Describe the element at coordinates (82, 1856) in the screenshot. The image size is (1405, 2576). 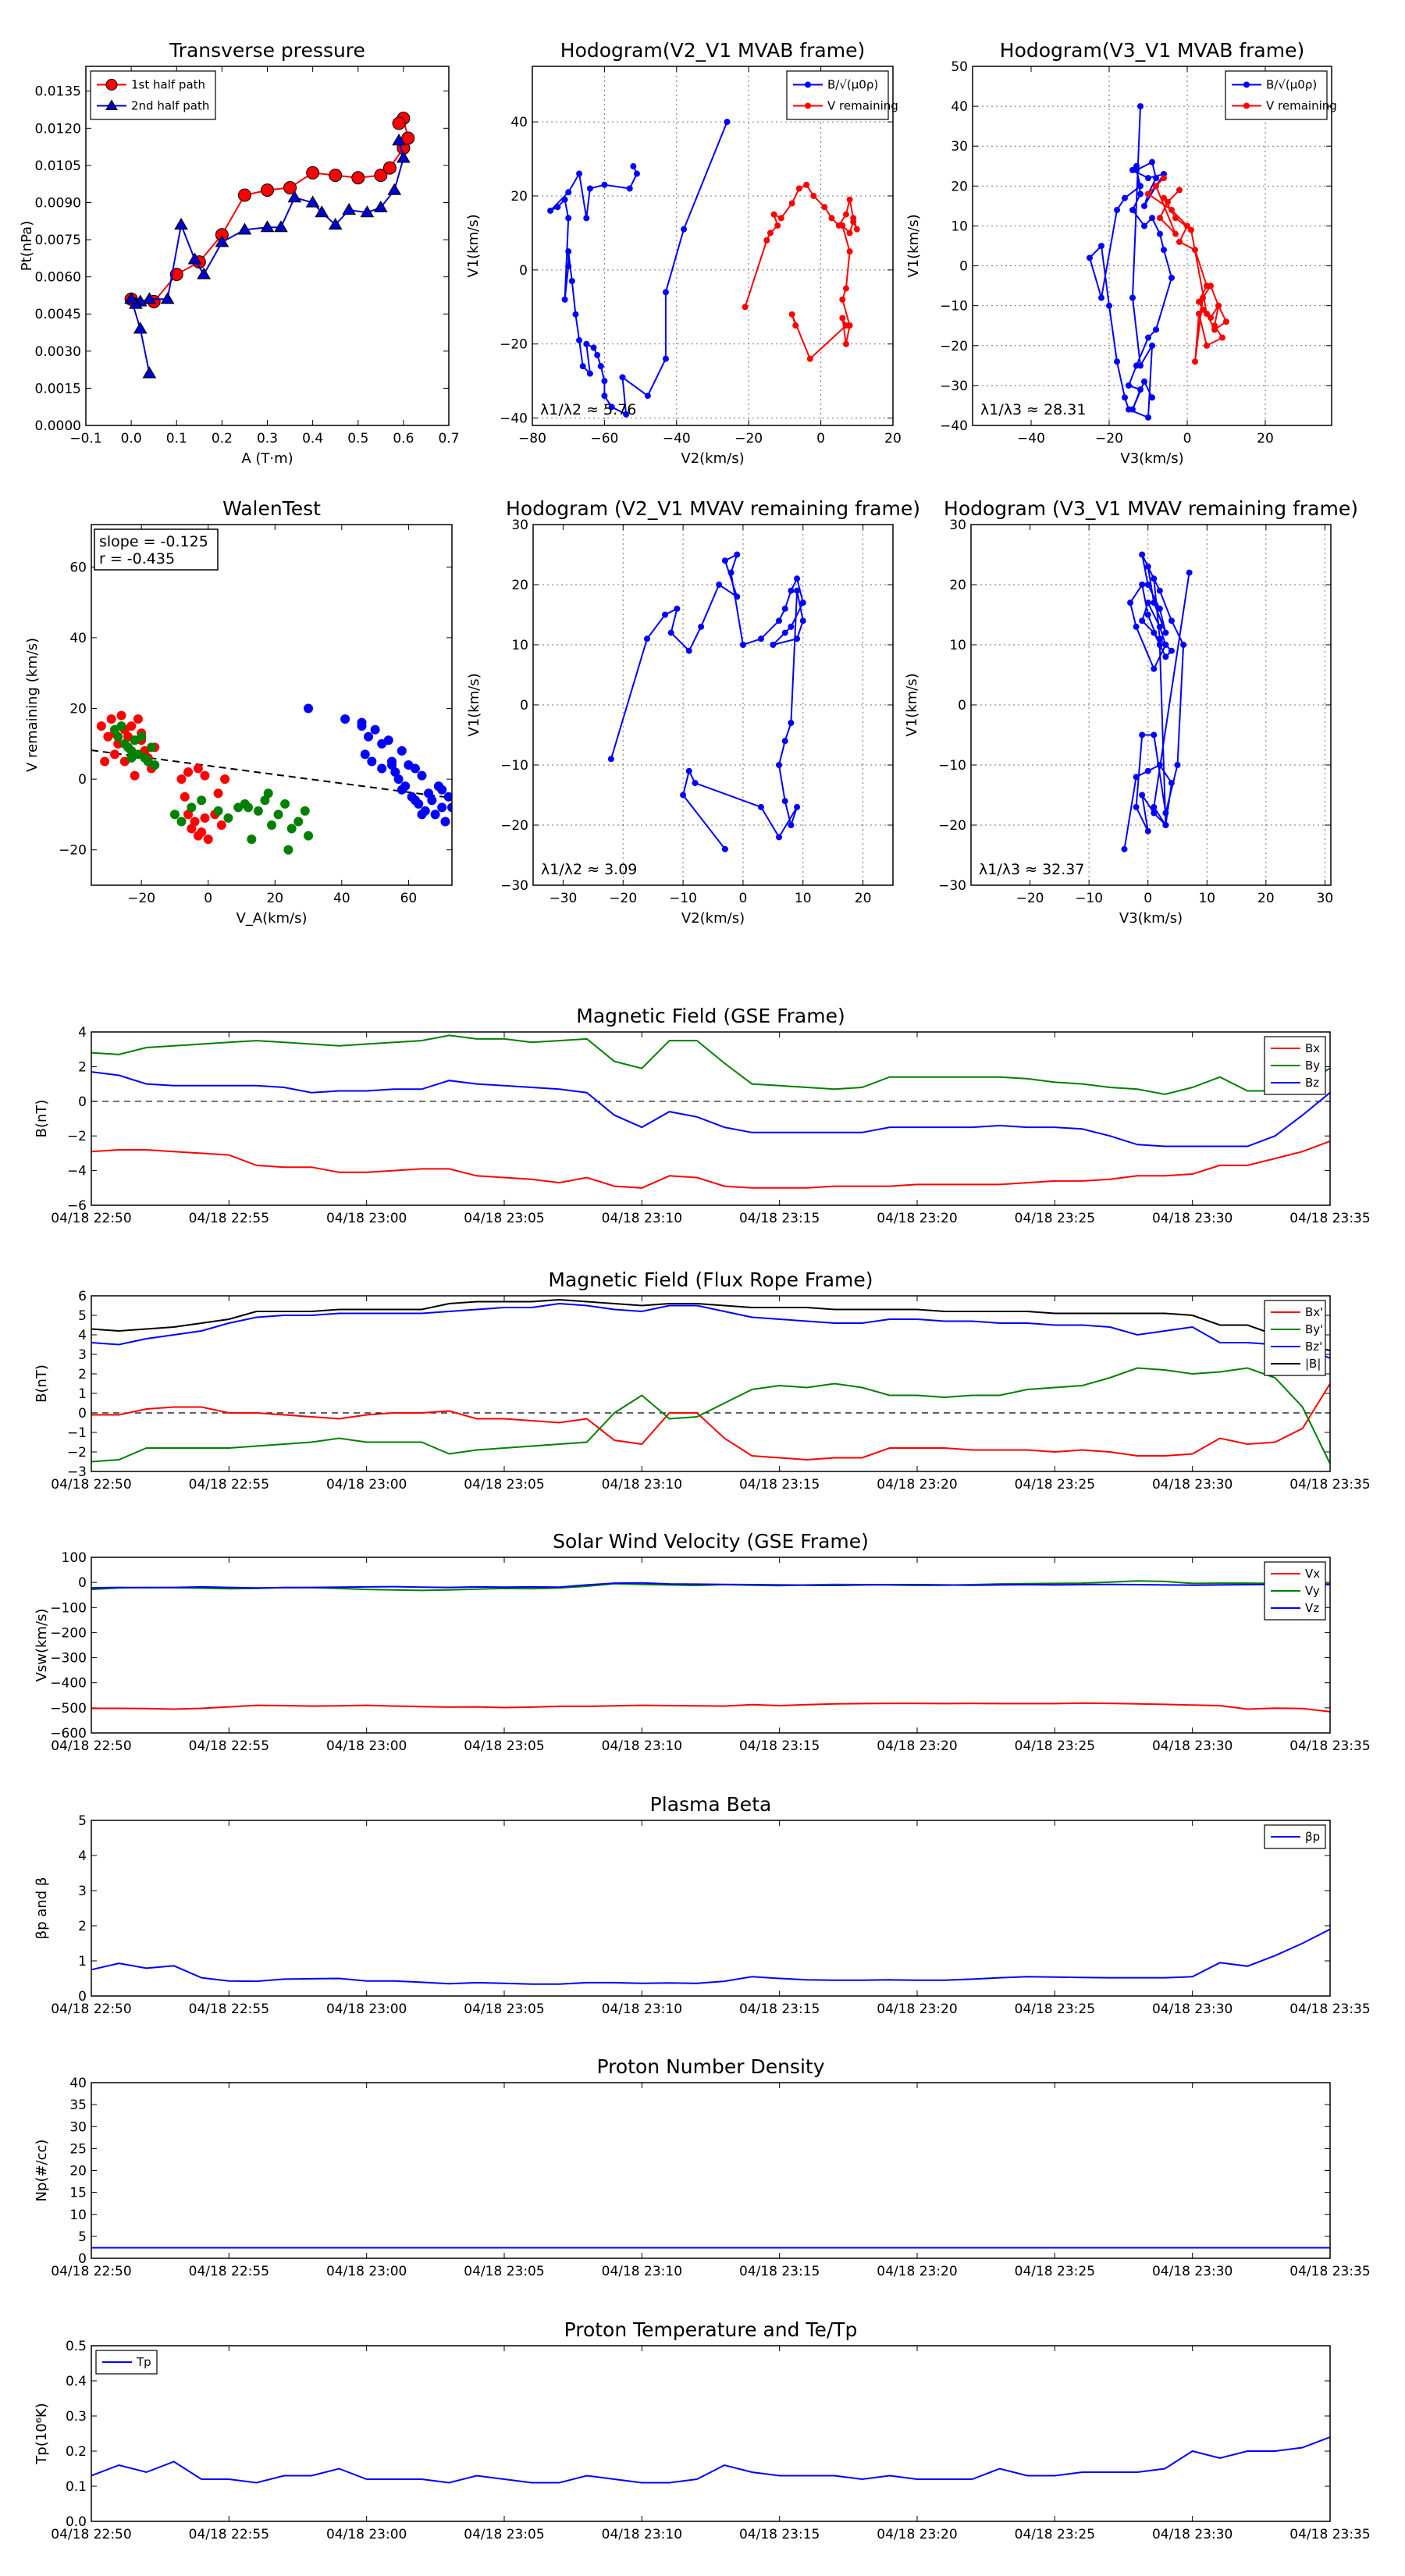
I see `y-tick-label: 4` at that location.